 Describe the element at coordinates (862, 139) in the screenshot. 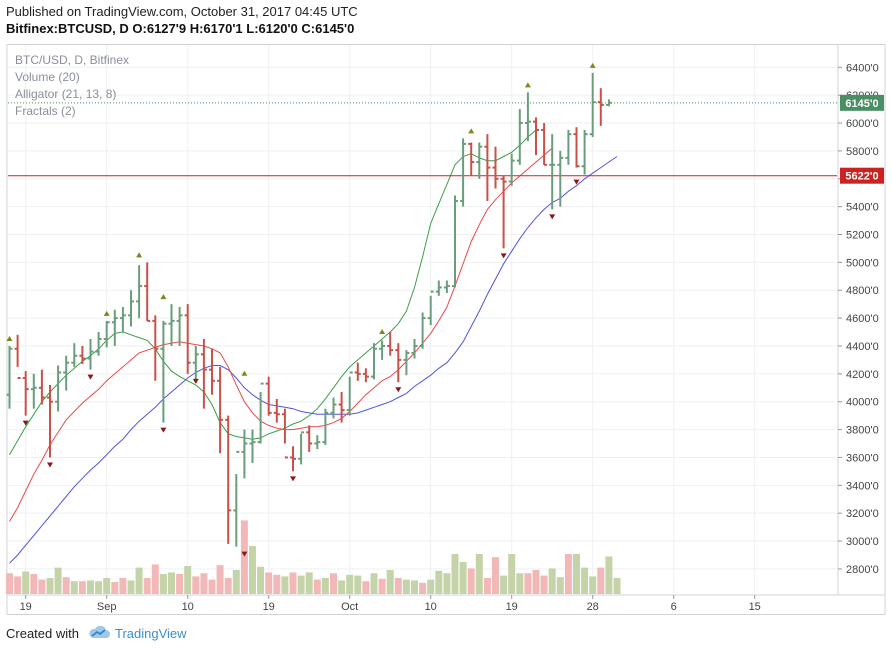

I see `price-labels: 6145'0 5622'0` at that location.